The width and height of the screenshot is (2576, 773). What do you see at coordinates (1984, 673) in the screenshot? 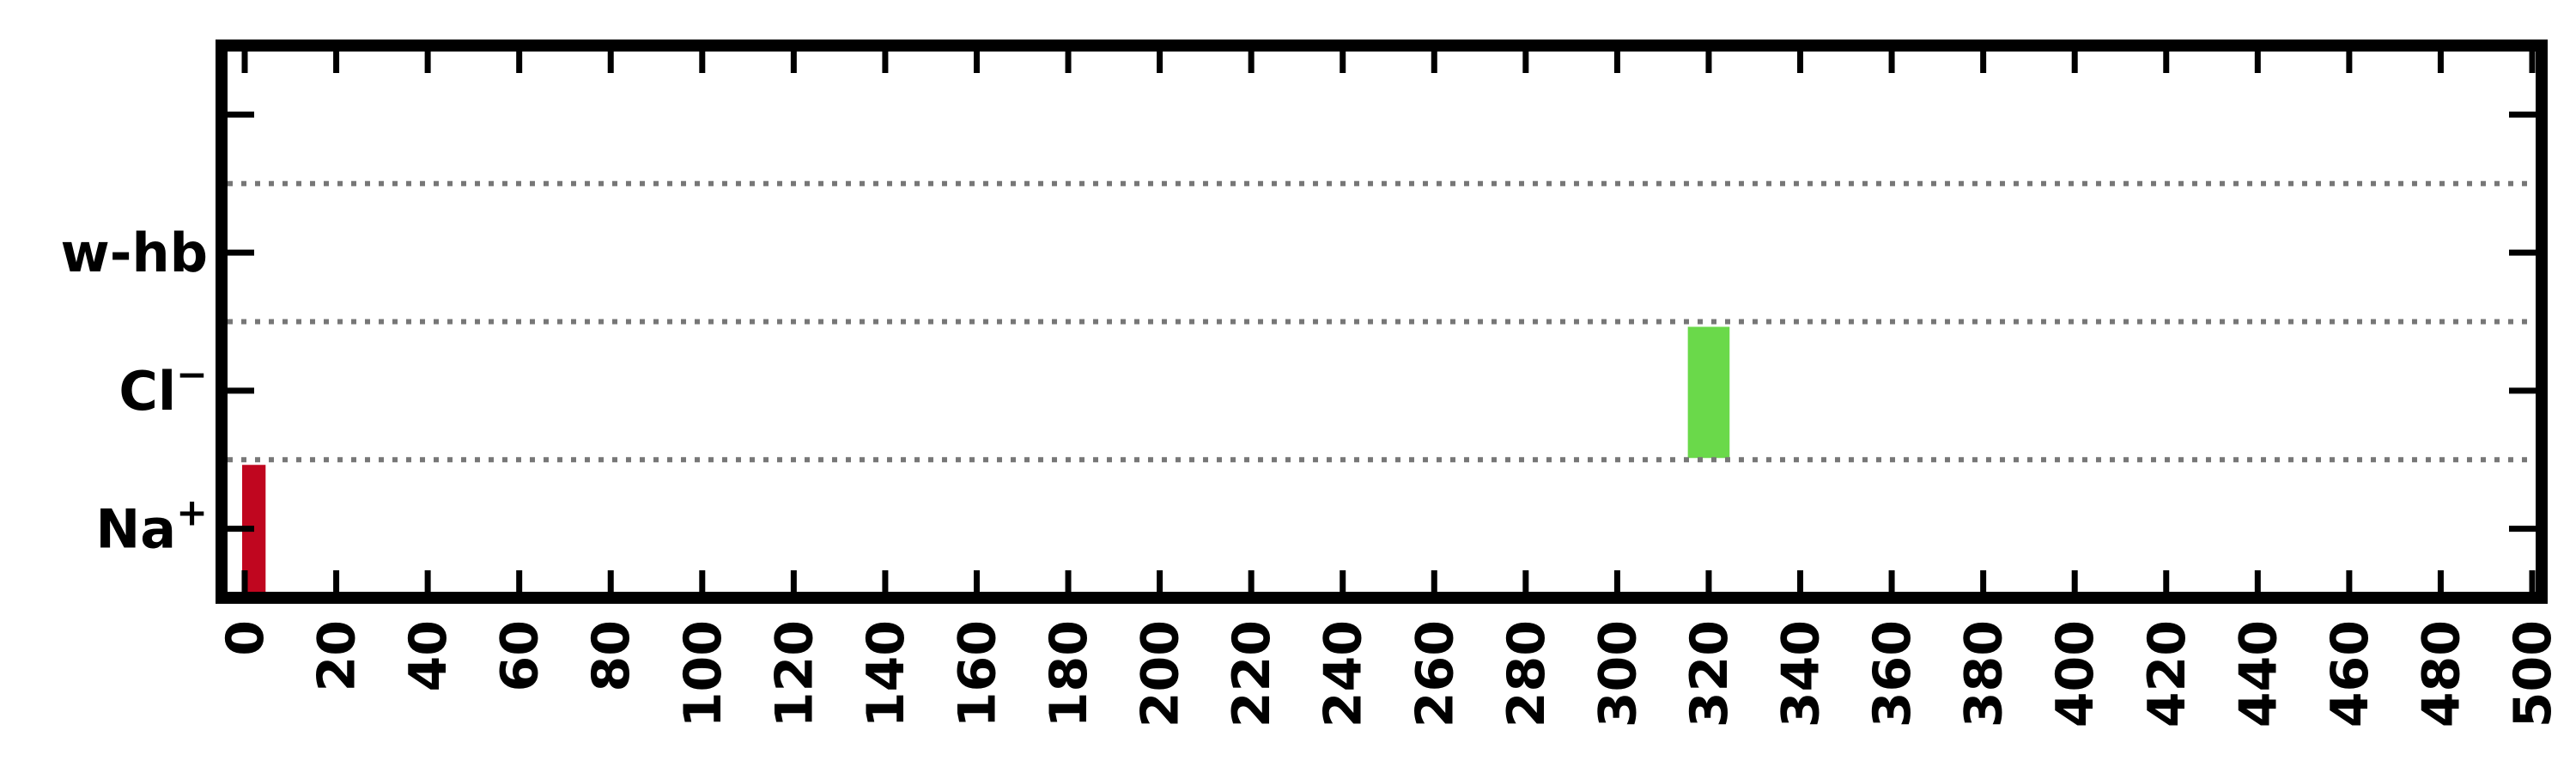
I see `x-tick-label: 380` at bounding box center [1984, 673].